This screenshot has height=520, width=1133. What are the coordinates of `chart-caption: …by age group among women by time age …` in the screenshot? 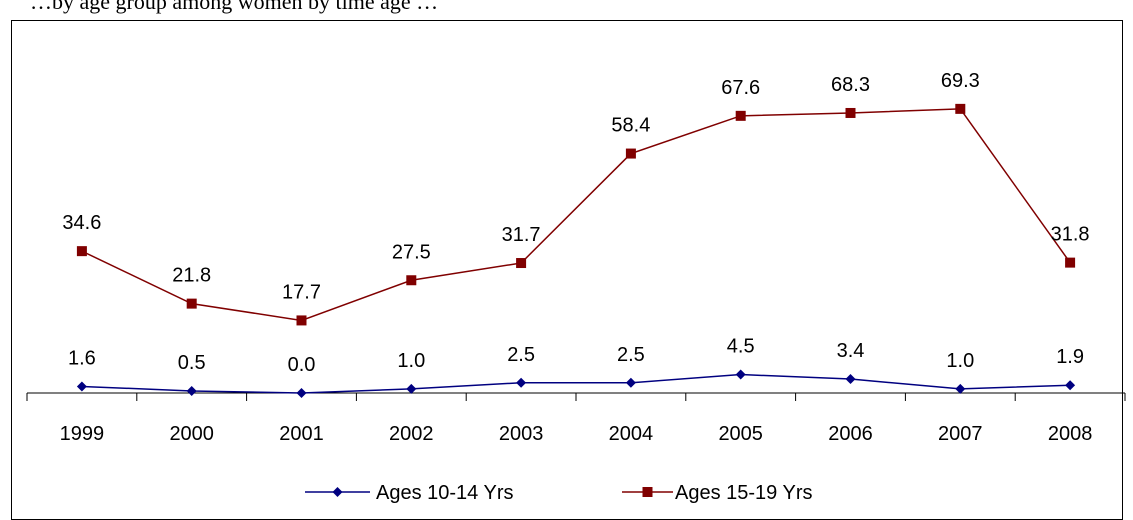 It's located at (234, 7).